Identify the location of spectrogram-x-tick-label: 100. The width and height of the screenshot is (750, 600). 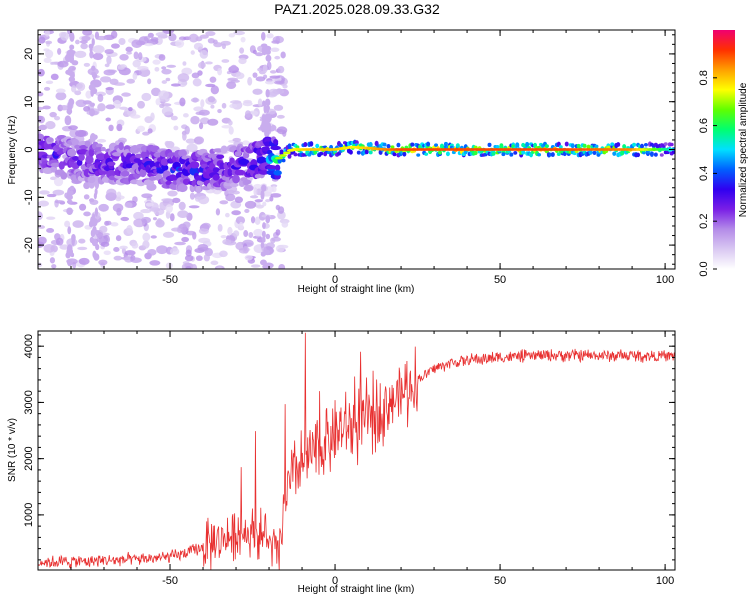
(665, 280).